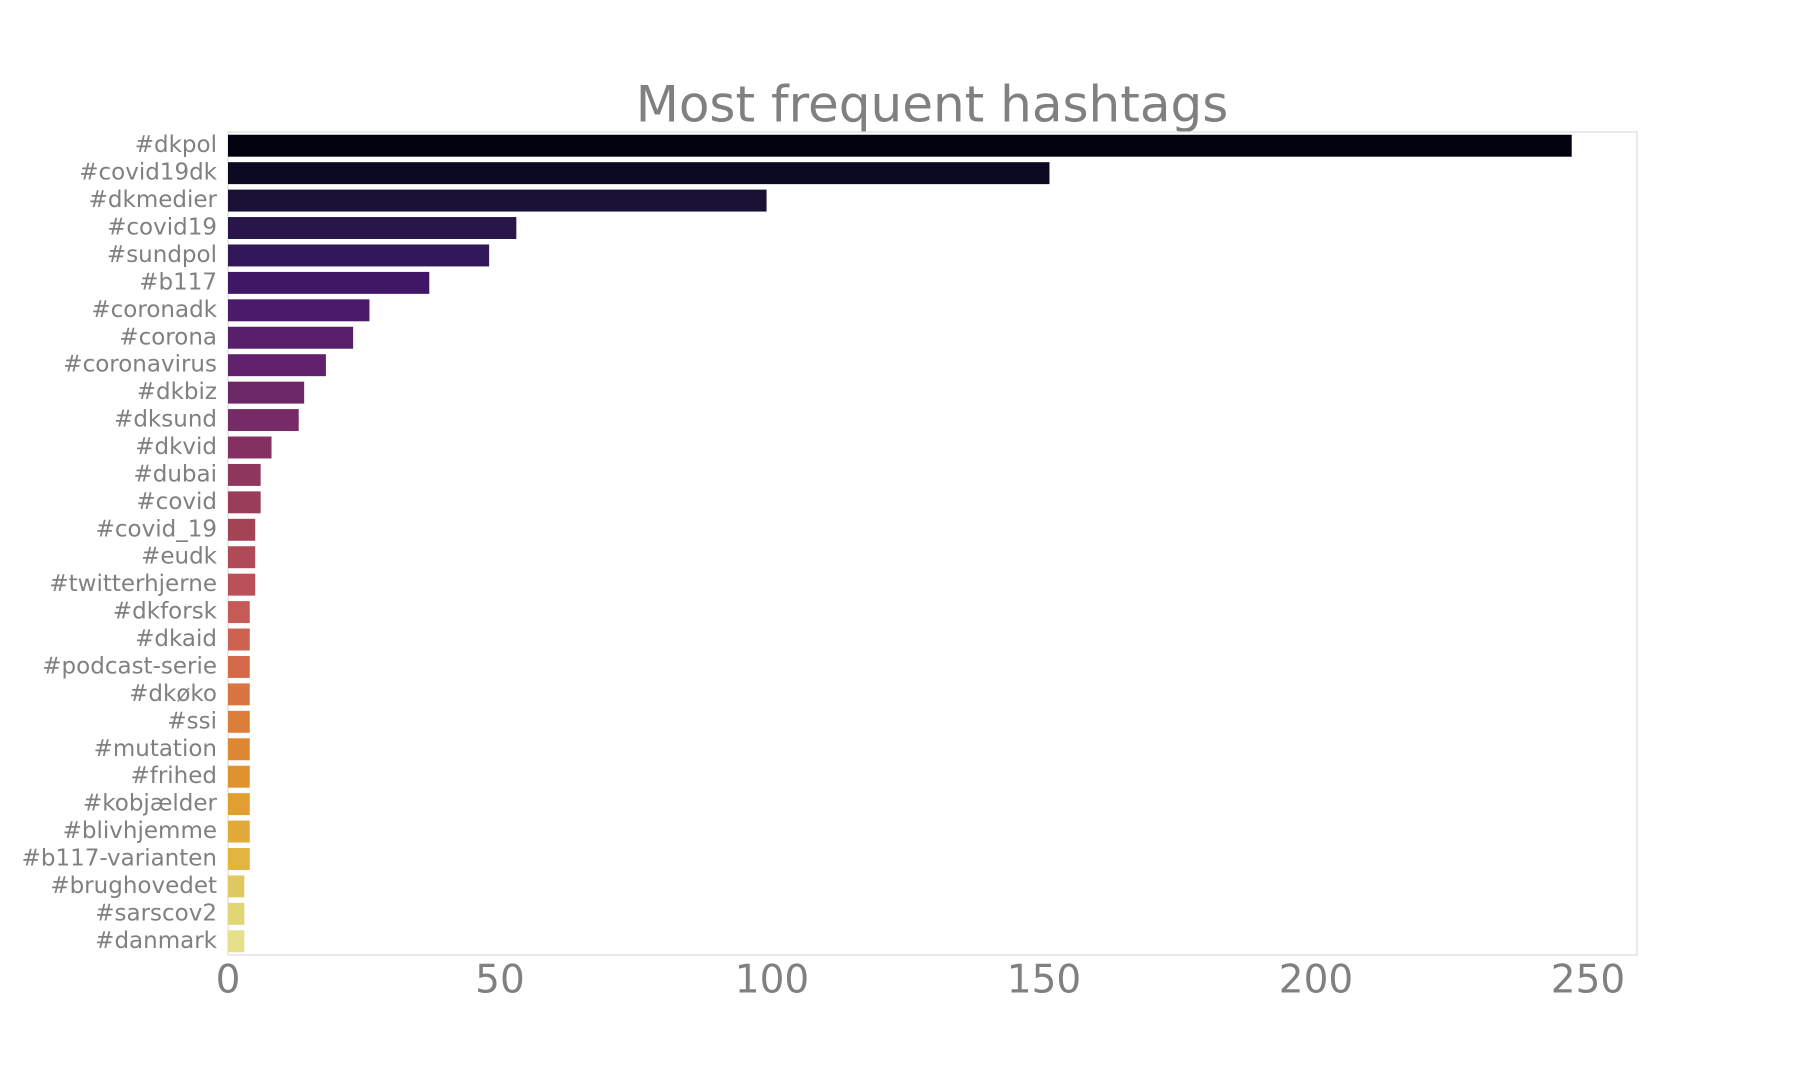  I want to click on y-tick-label: #dkpol, so click(176, 145).